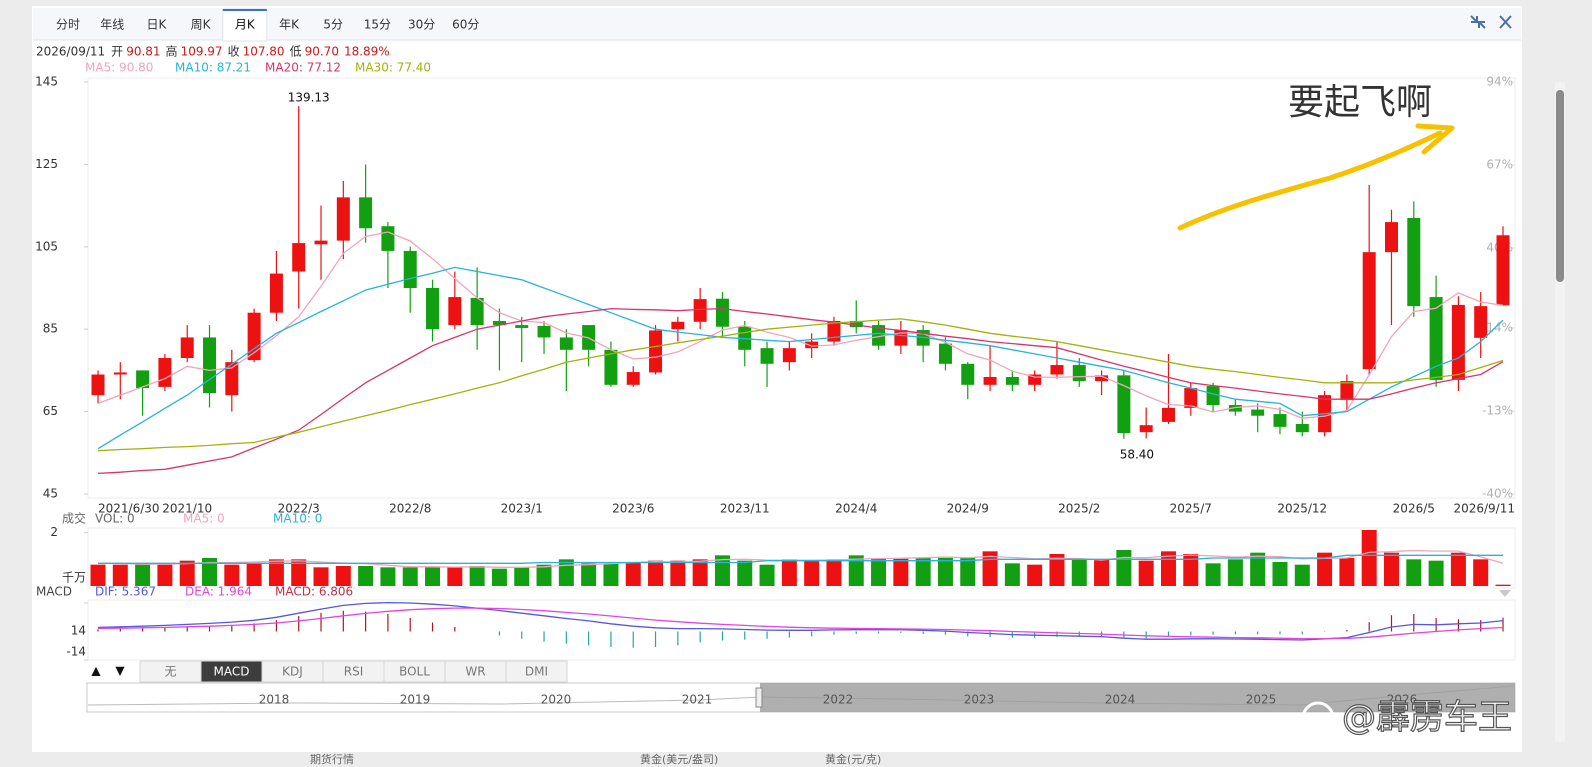 Image resolution: width=1592 pixels, height=767 pixels. What do you see at coordinates (377, 25) in the screenshot?
I see `tab: 15分` at bounding box center [377, 25].